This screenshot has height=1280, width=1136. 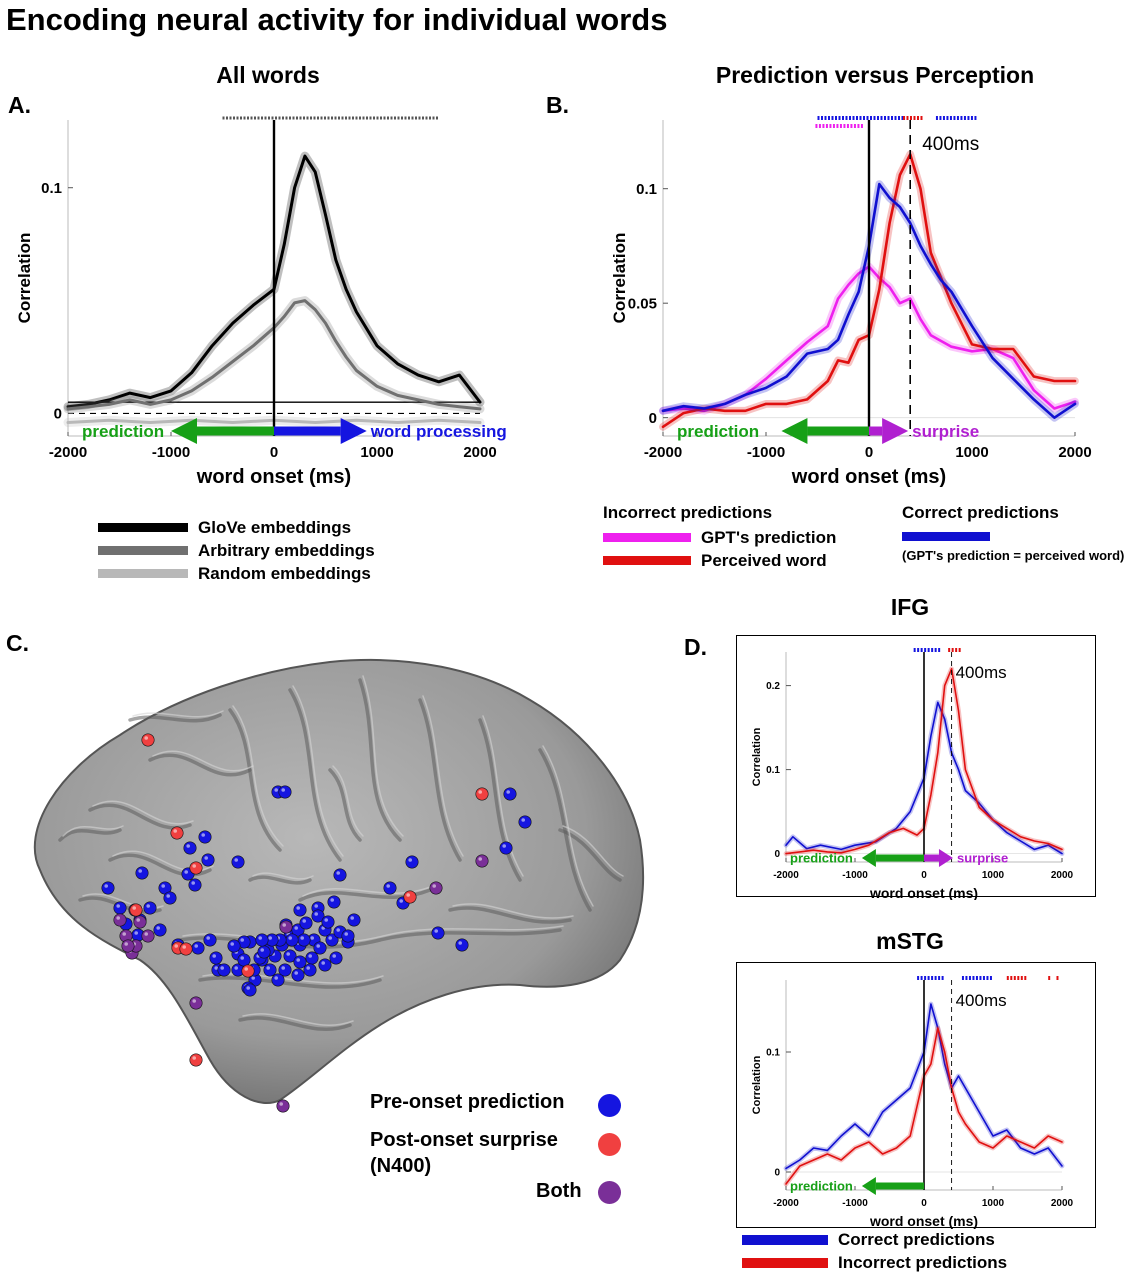 I want to click on chart-d2-series-line, so click(x=924, y=1106).